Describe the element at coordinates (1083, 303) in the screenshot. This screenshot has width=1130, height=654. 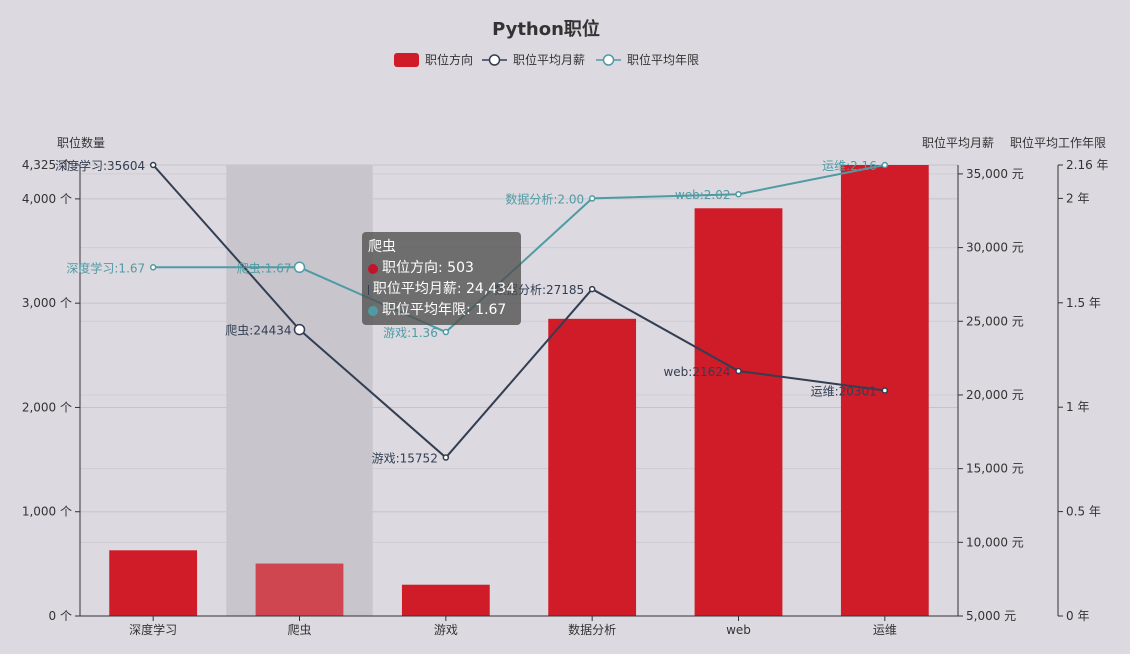
I see `y-right2-tick-label: 1.5 年` at that location.